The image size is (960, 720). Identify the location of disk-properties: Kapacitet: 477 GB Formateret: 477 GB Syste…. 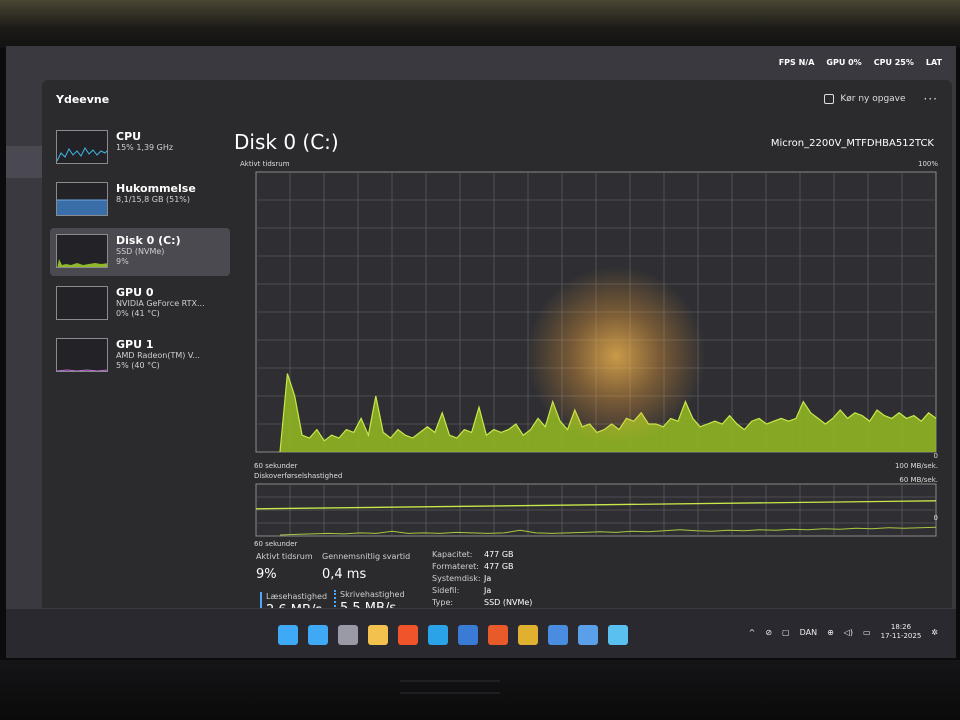
(482, 580).